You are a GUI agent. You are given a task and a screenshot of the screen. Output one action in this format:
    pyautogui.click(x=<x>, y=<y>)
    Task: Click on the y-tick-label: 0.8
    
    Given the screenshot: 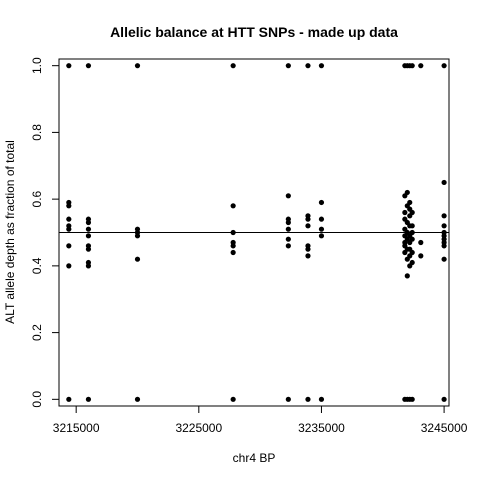 What is the action you would take?
    pyautogui.click(x=37, y=132)
    